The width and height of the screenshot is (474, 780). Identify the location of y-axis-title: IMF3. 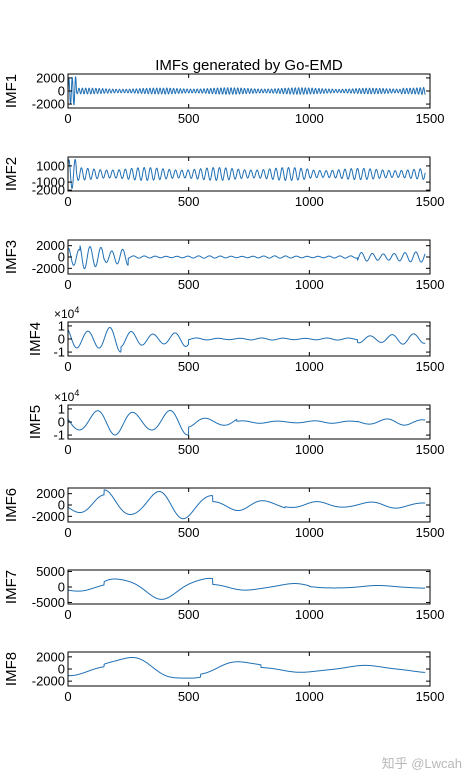
(11, 257).